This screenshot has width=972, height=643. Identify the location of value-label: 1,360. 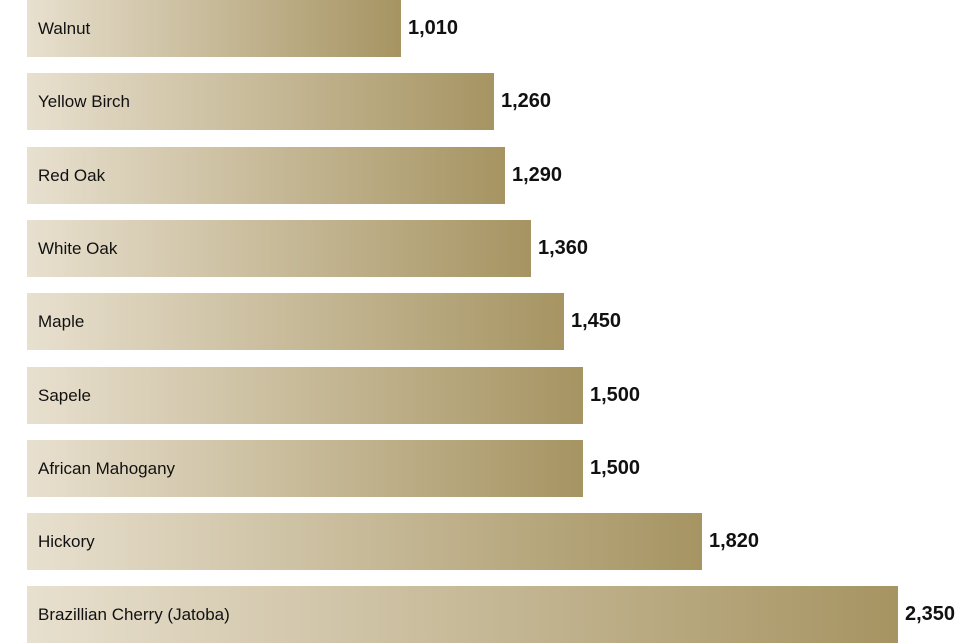
(563, 248).